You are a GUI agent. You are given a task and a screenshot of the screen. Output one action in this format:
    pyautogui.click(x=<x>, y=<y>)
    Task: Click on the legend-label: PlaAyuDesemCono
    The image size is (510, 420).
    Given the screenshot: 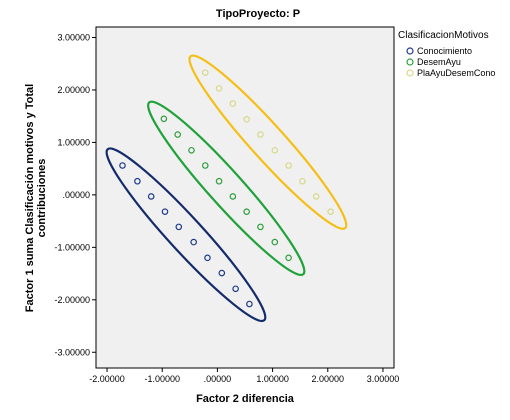 What is the action you would take?
    pyautogui.click(x=456, y=73)
    